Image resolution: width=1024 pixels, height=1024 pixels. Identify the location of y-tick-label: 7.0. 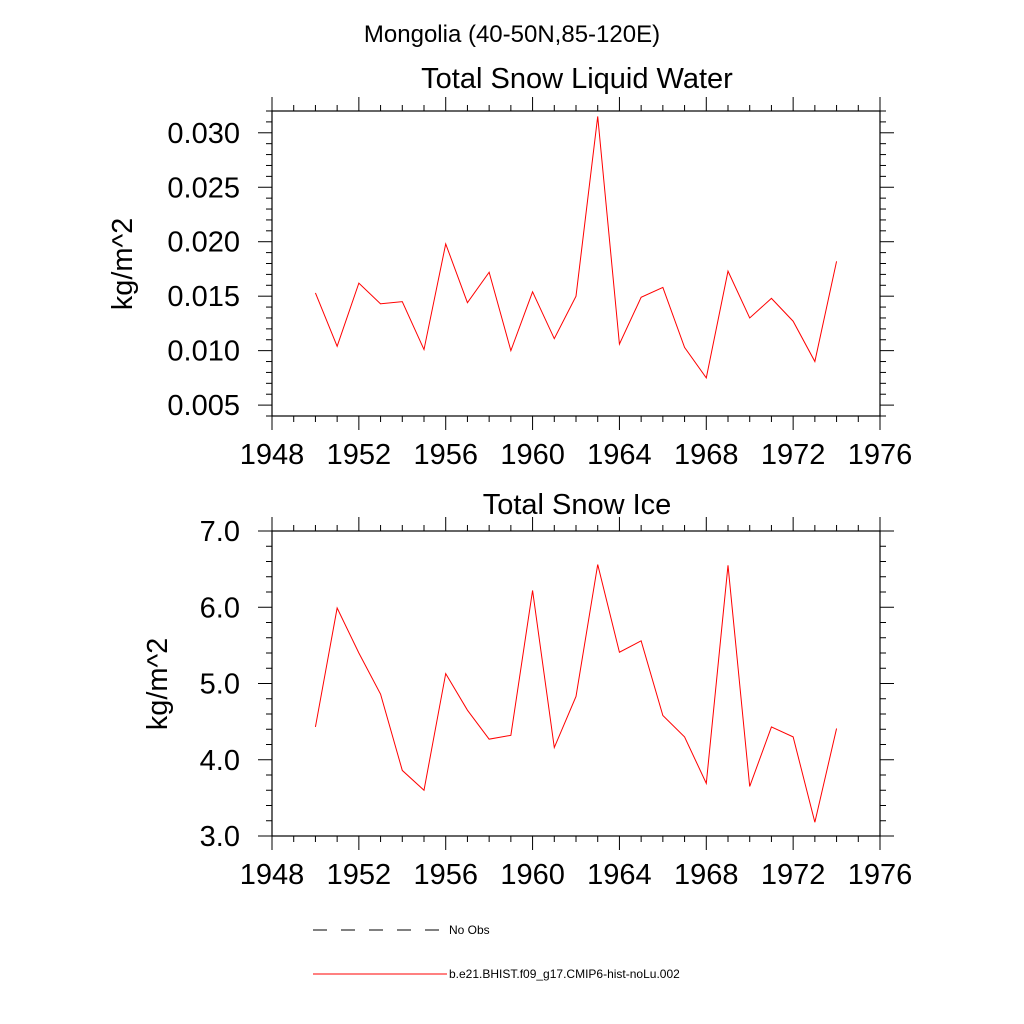
(220, 532).